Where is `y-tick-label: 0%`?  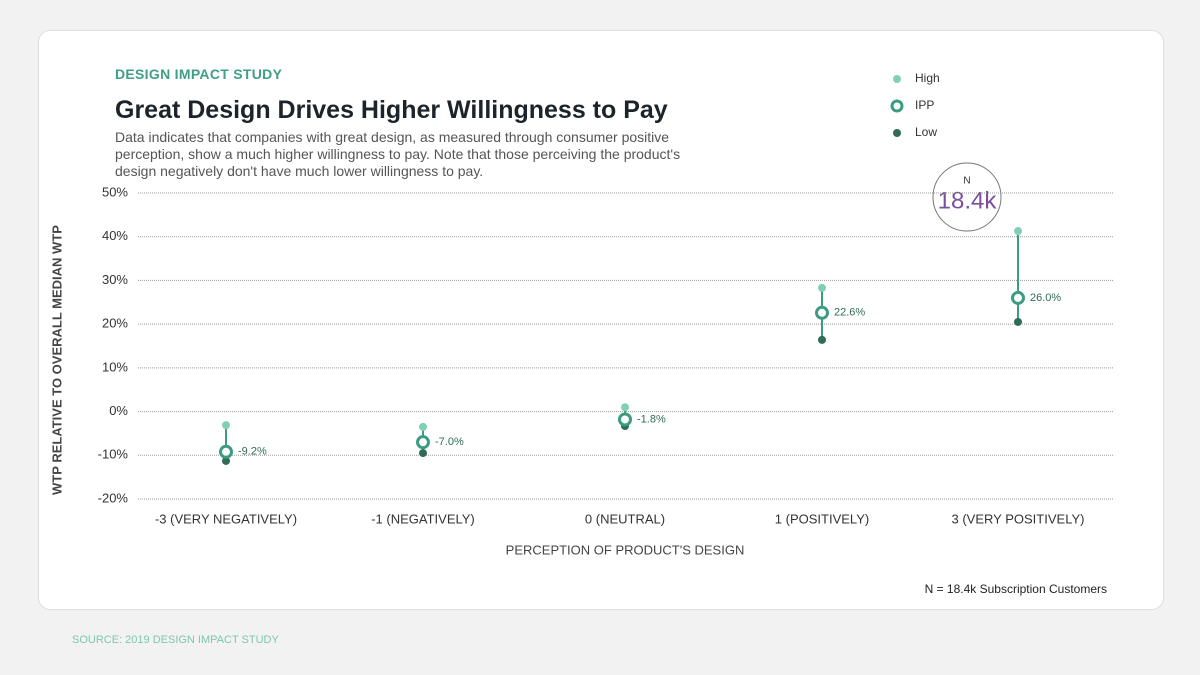 y-tick-label: 0% is located at coordinates (118, 410).